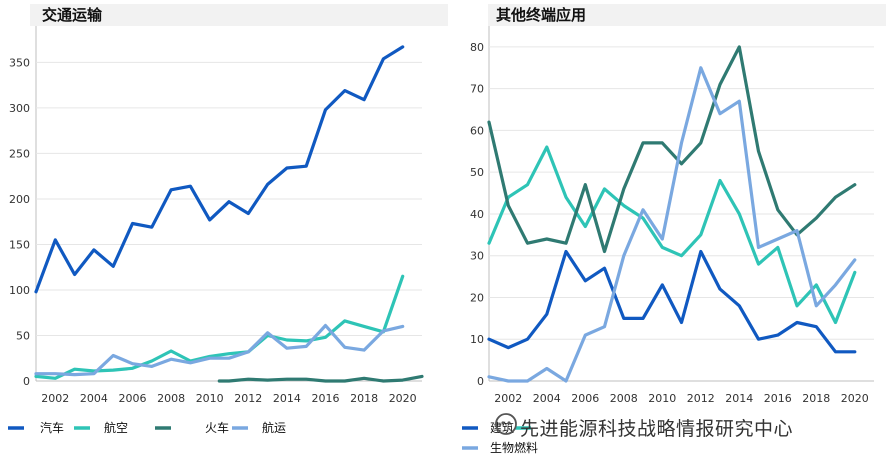 The height and width of the screenshot is (467, 886). Describe the element at coordinates (19, 244) in the screenshot. I see `y-tick-label: 150` at that location.